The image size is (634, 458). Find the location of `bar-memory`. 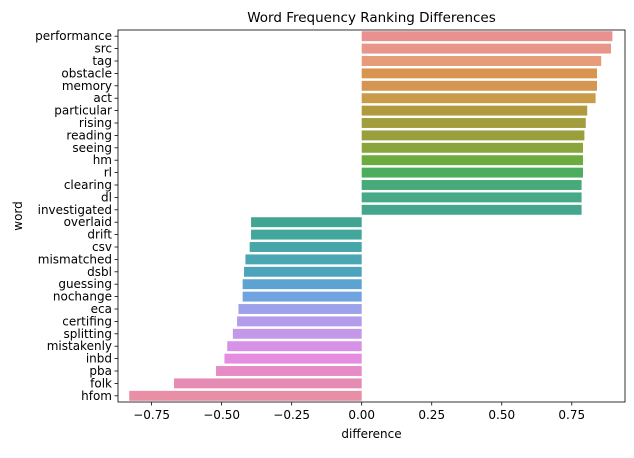

bar-memory is located at coordinates (479, 85).